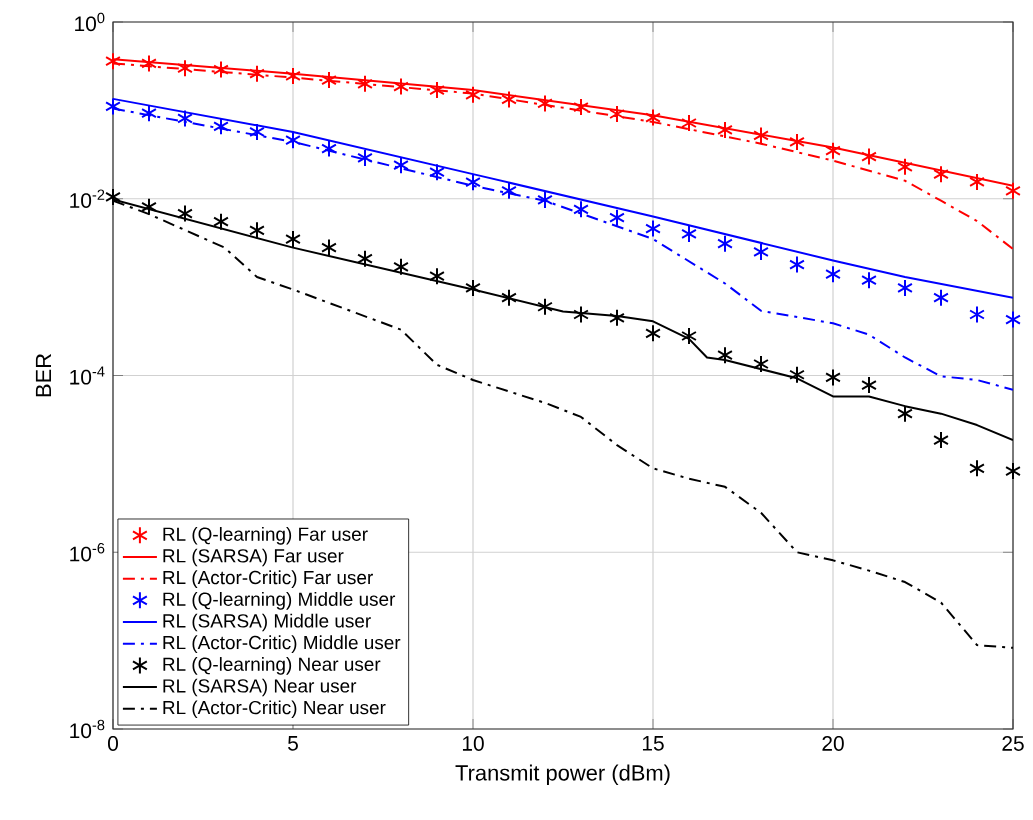 This screenshot has height=820, width=1033. I want to click on legend-label: RL (Q-learning) Near user, so click(272, 666).